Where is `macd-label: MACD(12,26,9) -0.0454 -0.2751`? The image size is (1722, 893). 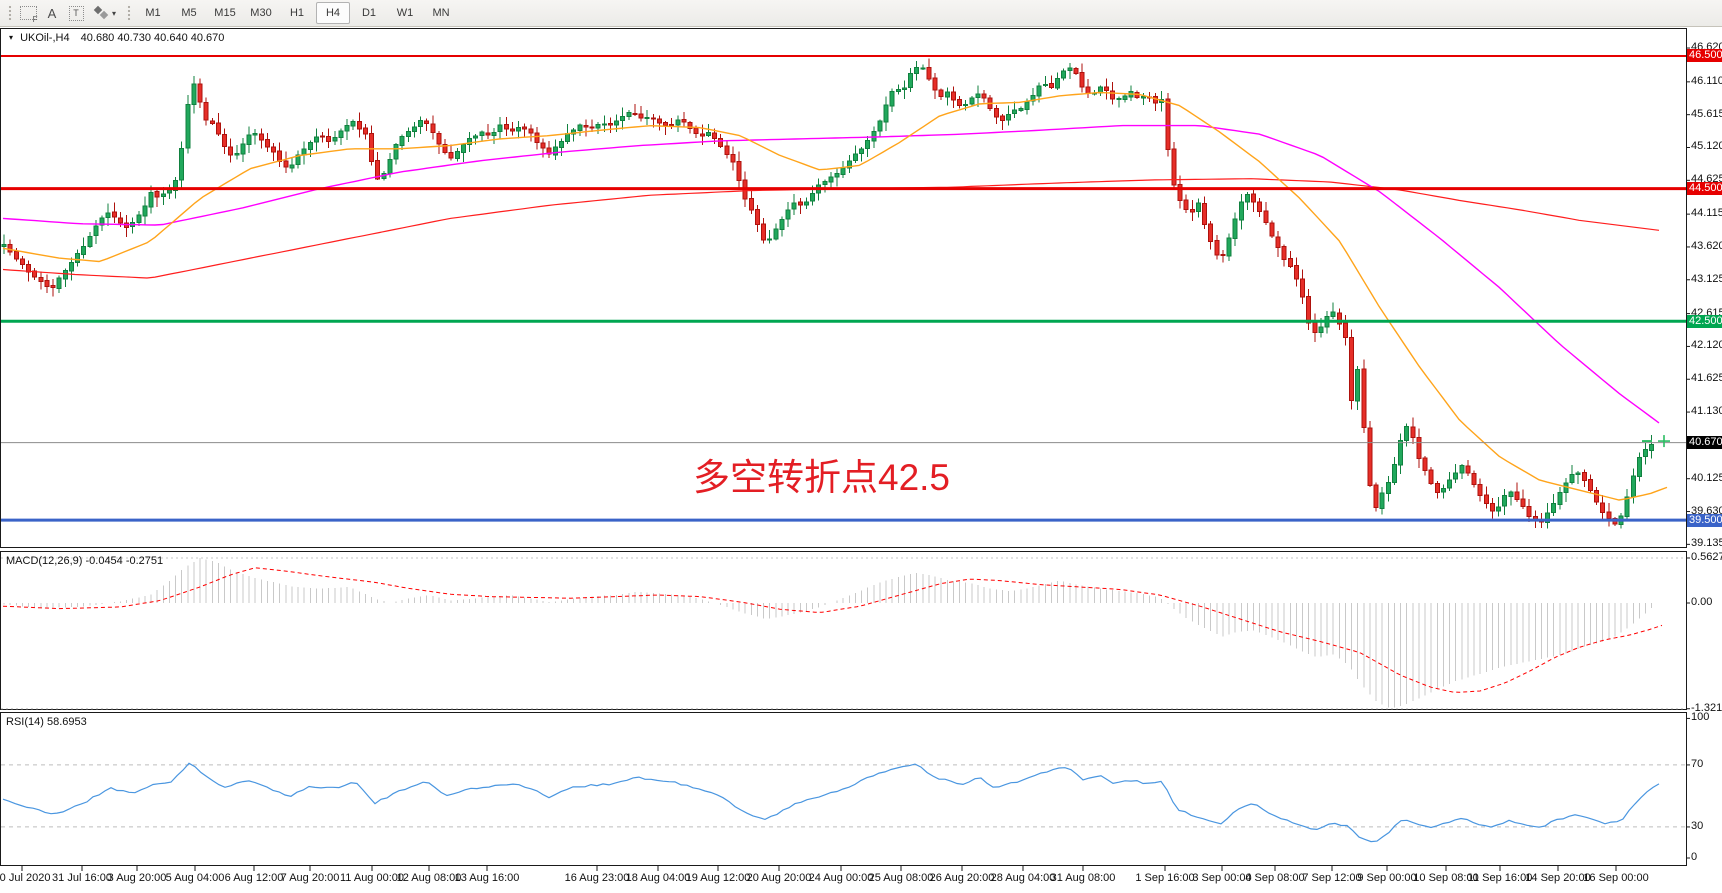 macd-label: MACD(12,26,9) -0.0454 -0.2751 is located at coordinates (85, 561).